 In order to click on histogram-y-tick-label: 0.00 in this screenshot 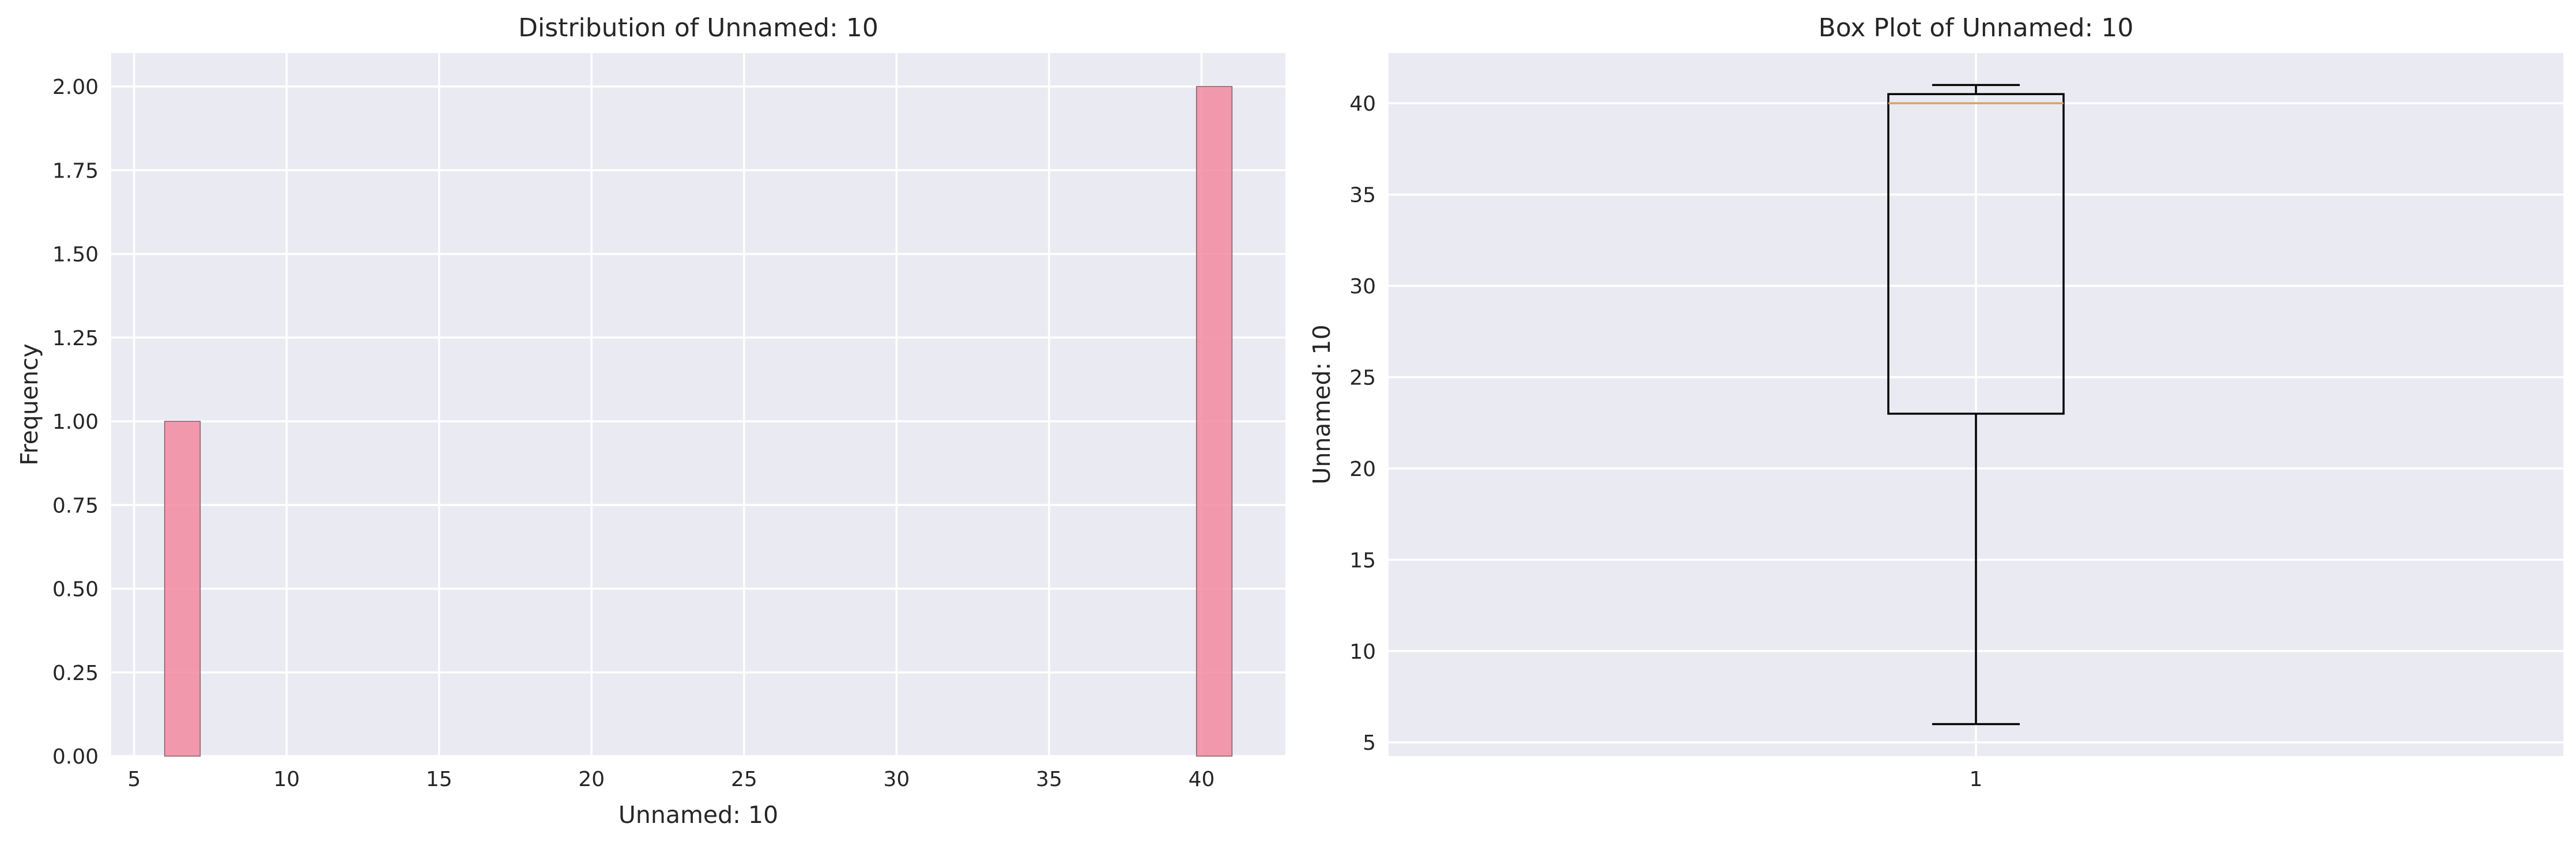, I will do `click(75, 757)`.